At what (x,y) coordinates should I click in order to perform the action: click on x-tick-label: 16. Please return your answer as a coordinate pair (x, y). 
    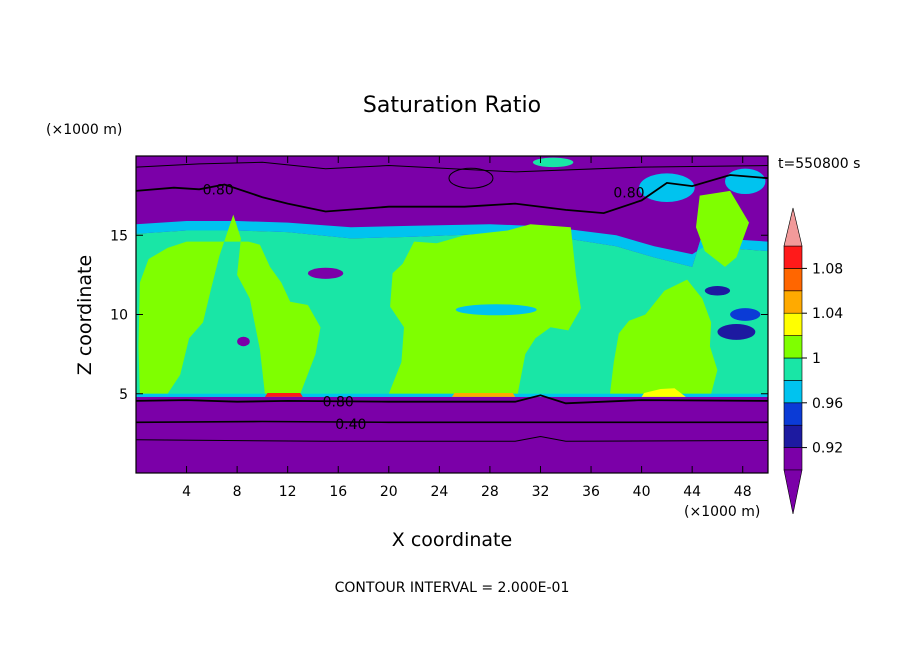
    Looking at the image, I should click on (338, 492).